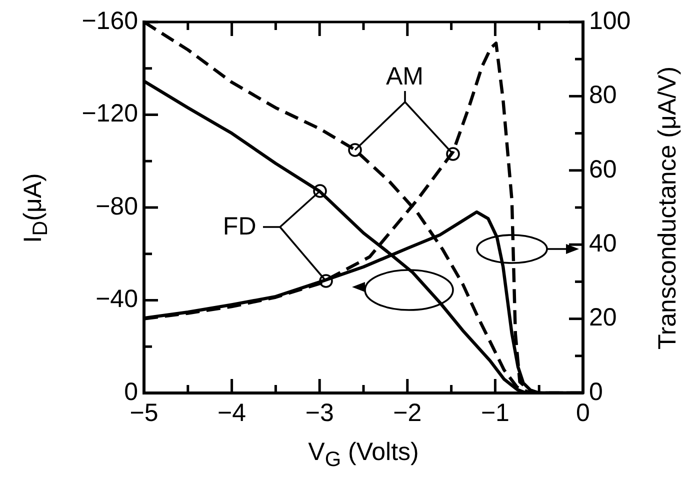 This screenshot has height=492, width=698. What do you see at coordinates (603, 243) in the screenshot?
I see `y2-tick-label: 40` at bounding box center [603, 243].